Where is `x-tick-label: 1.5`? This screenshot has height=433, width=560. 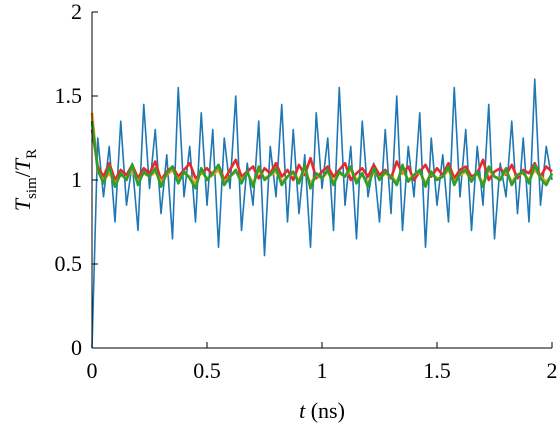
x-tick-label: 1.5 is located at coordinates (437, 370).